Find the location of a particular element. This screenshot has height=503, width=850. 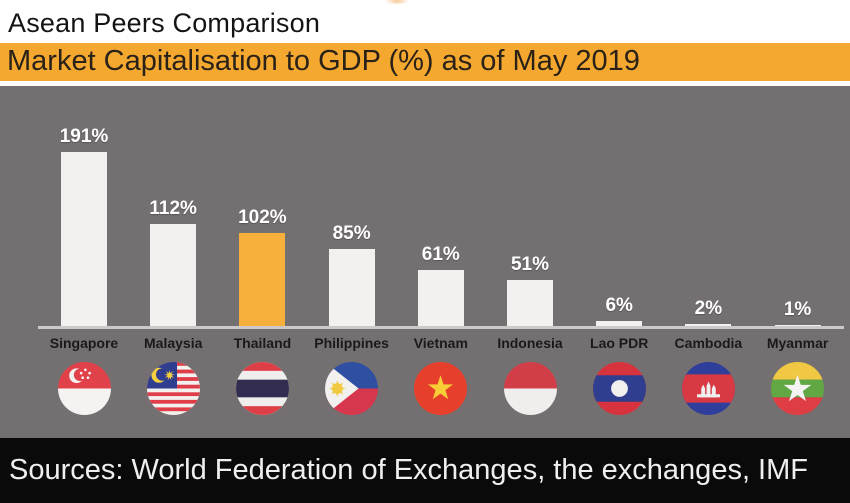

bar-myanmar is located at coordinates (797, 325).